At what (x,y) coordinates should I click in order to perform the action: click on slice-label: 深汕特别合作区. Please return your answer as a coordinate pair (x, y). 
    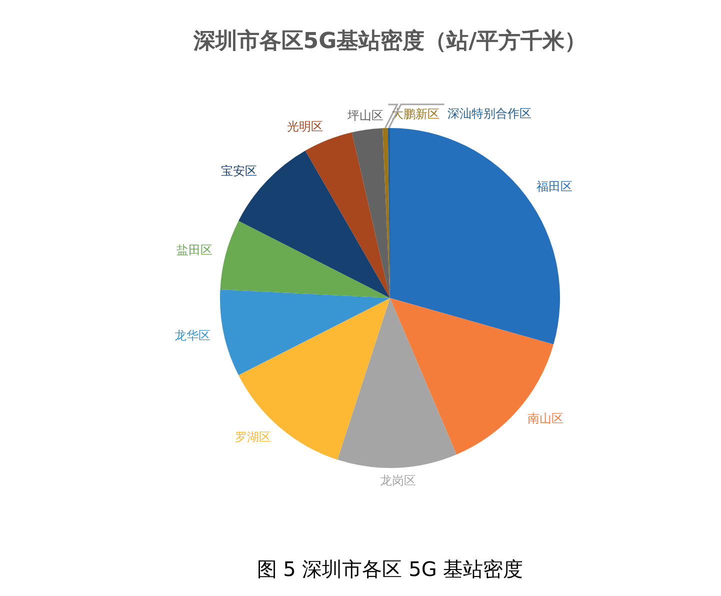
    Looking at the image, I should click on (489, 113).